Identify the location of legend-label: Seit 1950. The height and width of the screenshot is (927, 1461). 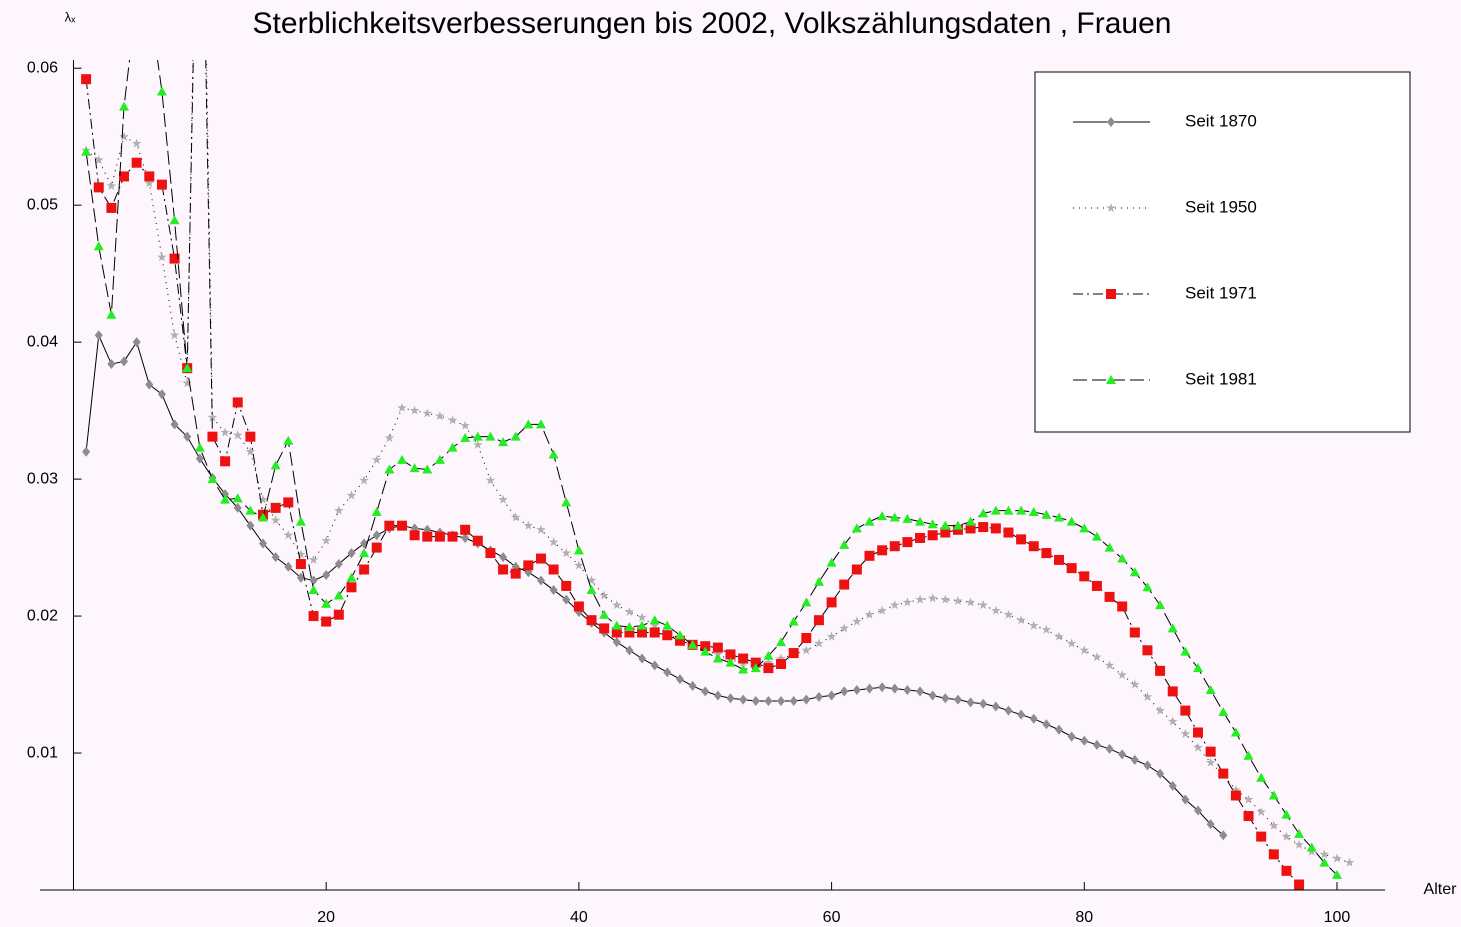
(1221, 206).